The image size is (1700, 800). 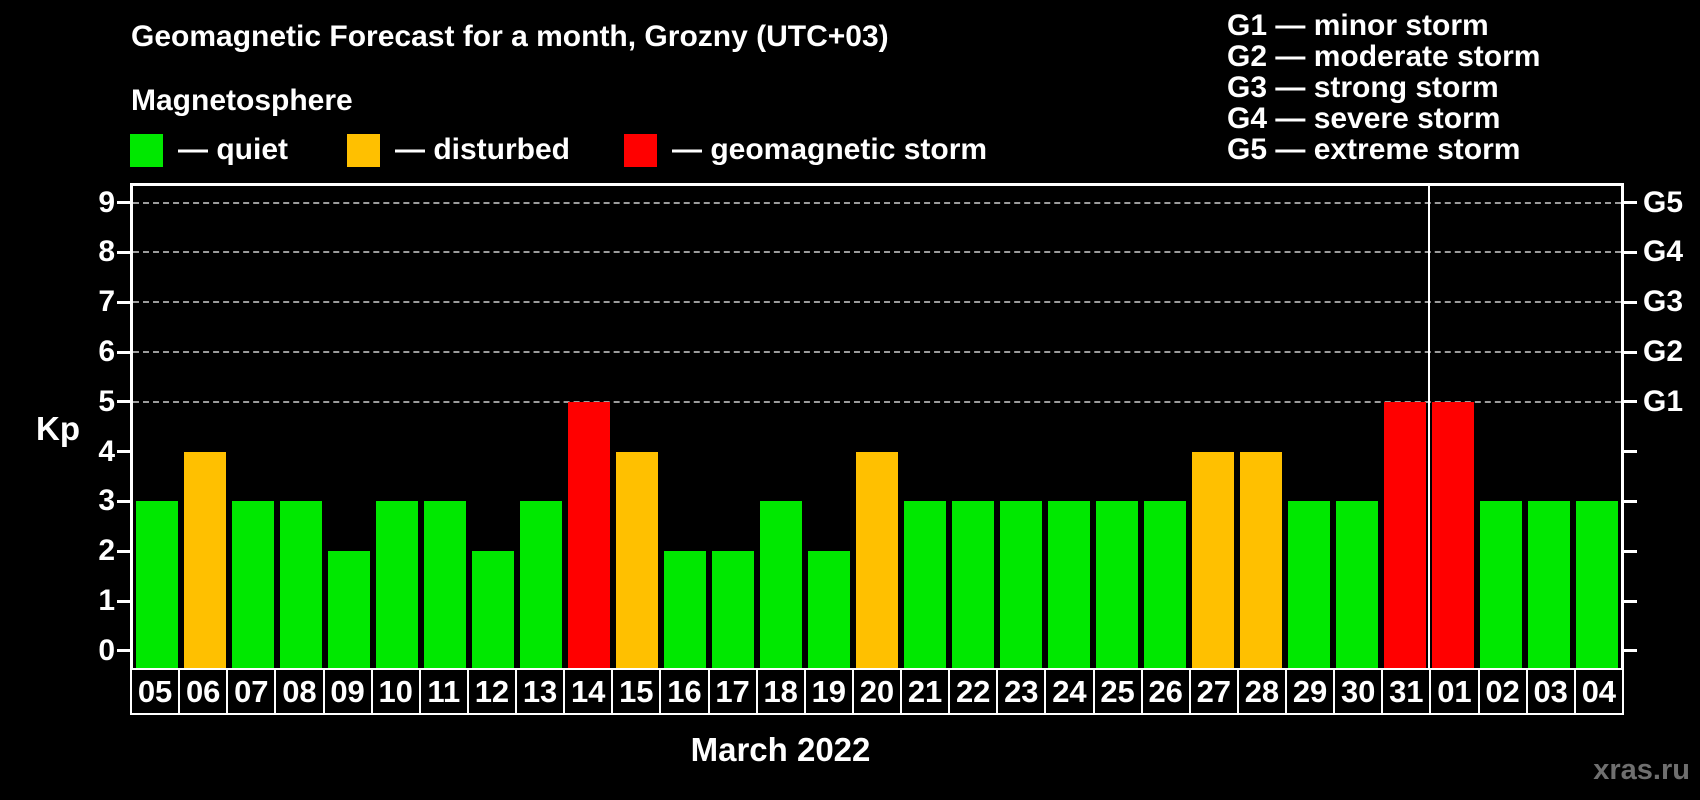 What do you see at coordinates (973, 691) in the screenshot?
I see `day-label-22: 22` at bounding box center [973, 691].